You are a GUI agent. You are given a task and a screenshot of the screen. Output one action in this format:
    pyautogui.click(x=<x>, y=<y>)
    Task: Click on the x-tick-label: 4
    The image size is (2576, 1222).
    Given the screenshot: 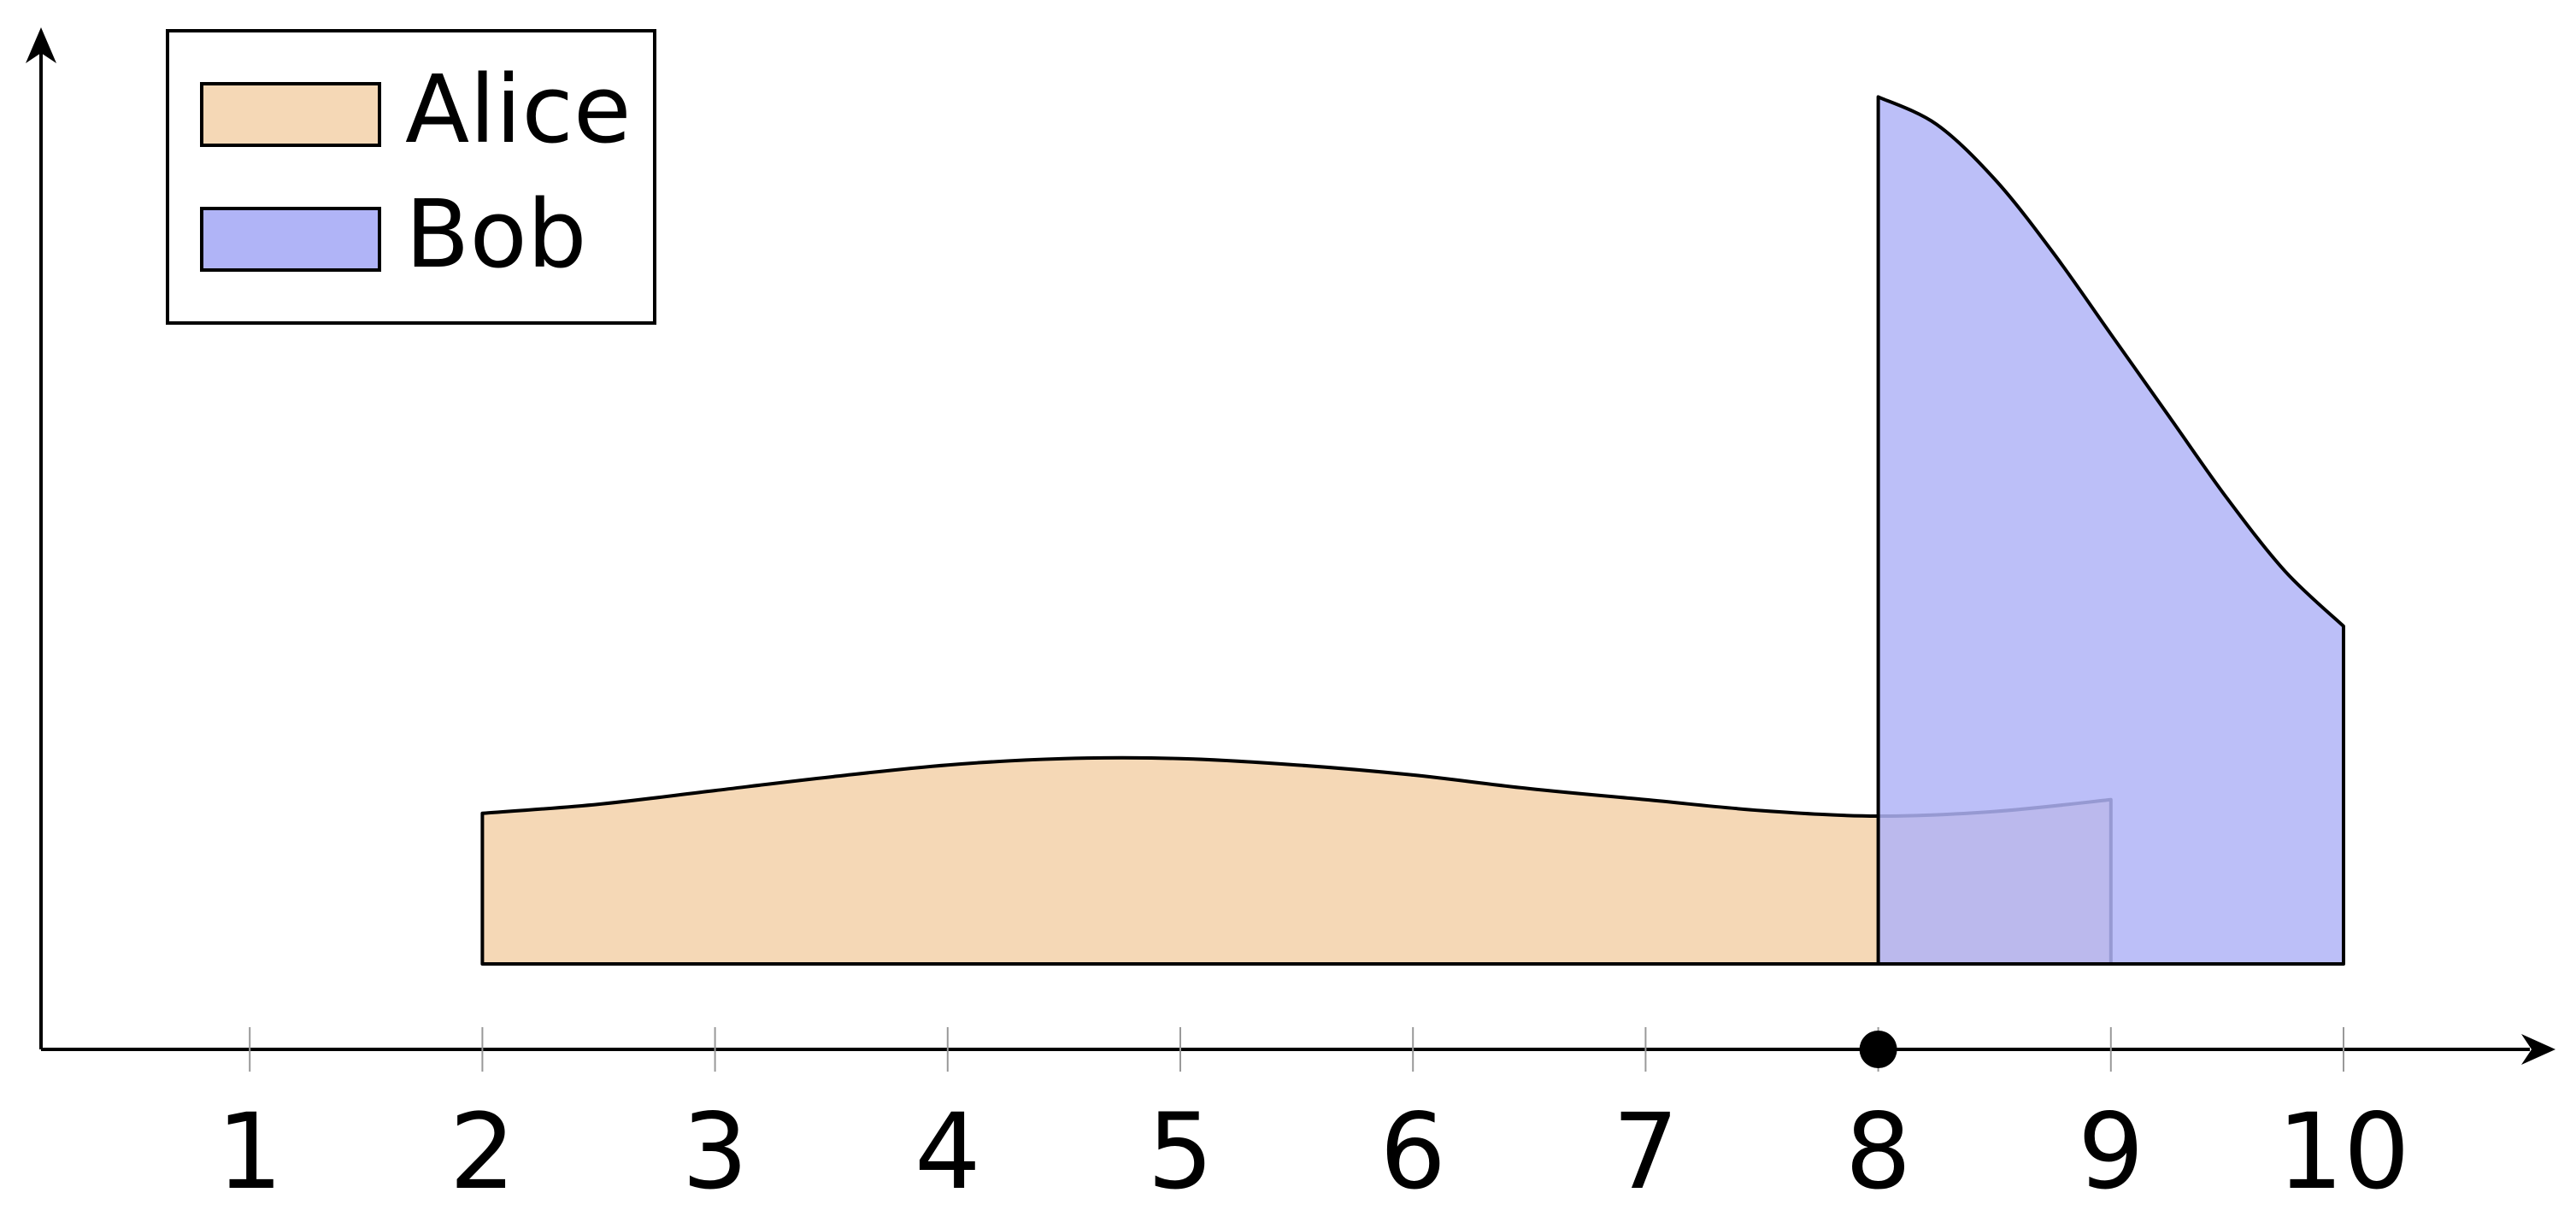 What is the action you would take?
    pyautogui.click(x=948, y=1152)
    